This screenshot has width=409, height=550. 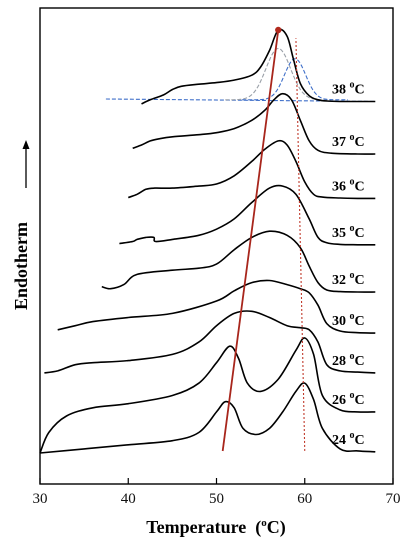 What do you see at coordinates (196, 527) in the screenshot?
I see `x-axis-title-text: Temperature` at bounding box center [196, 527].